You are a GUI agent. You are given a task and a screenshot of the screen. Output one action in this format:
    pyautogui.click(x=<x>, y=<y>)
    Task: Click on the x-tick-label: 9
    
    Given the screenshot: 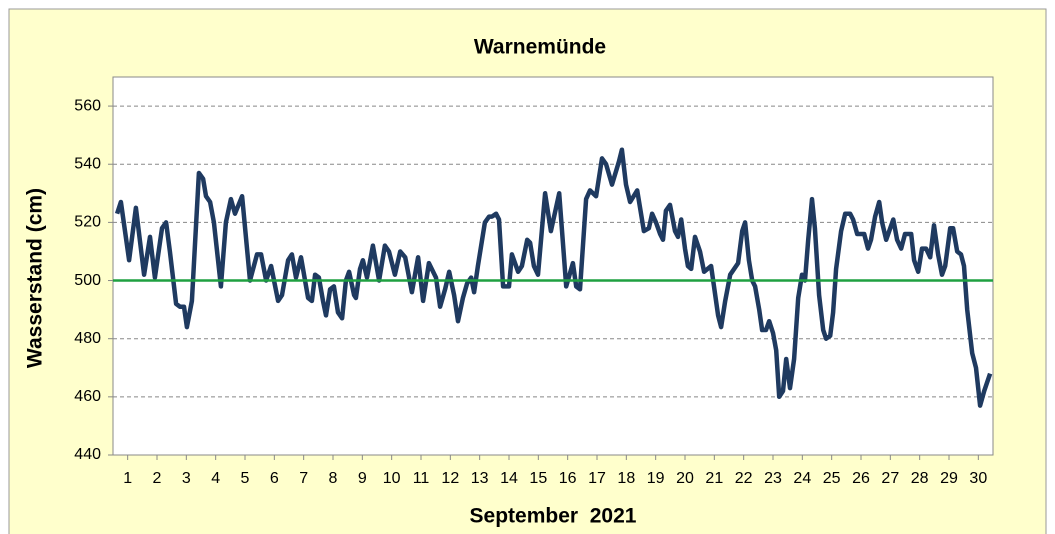 What is the action you would take?
    pyautogui.click(x=362, y=478)
    